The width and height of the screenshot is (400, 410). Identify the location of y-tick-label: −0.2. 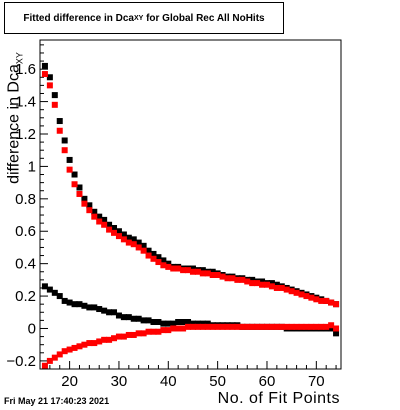
(21, 361).